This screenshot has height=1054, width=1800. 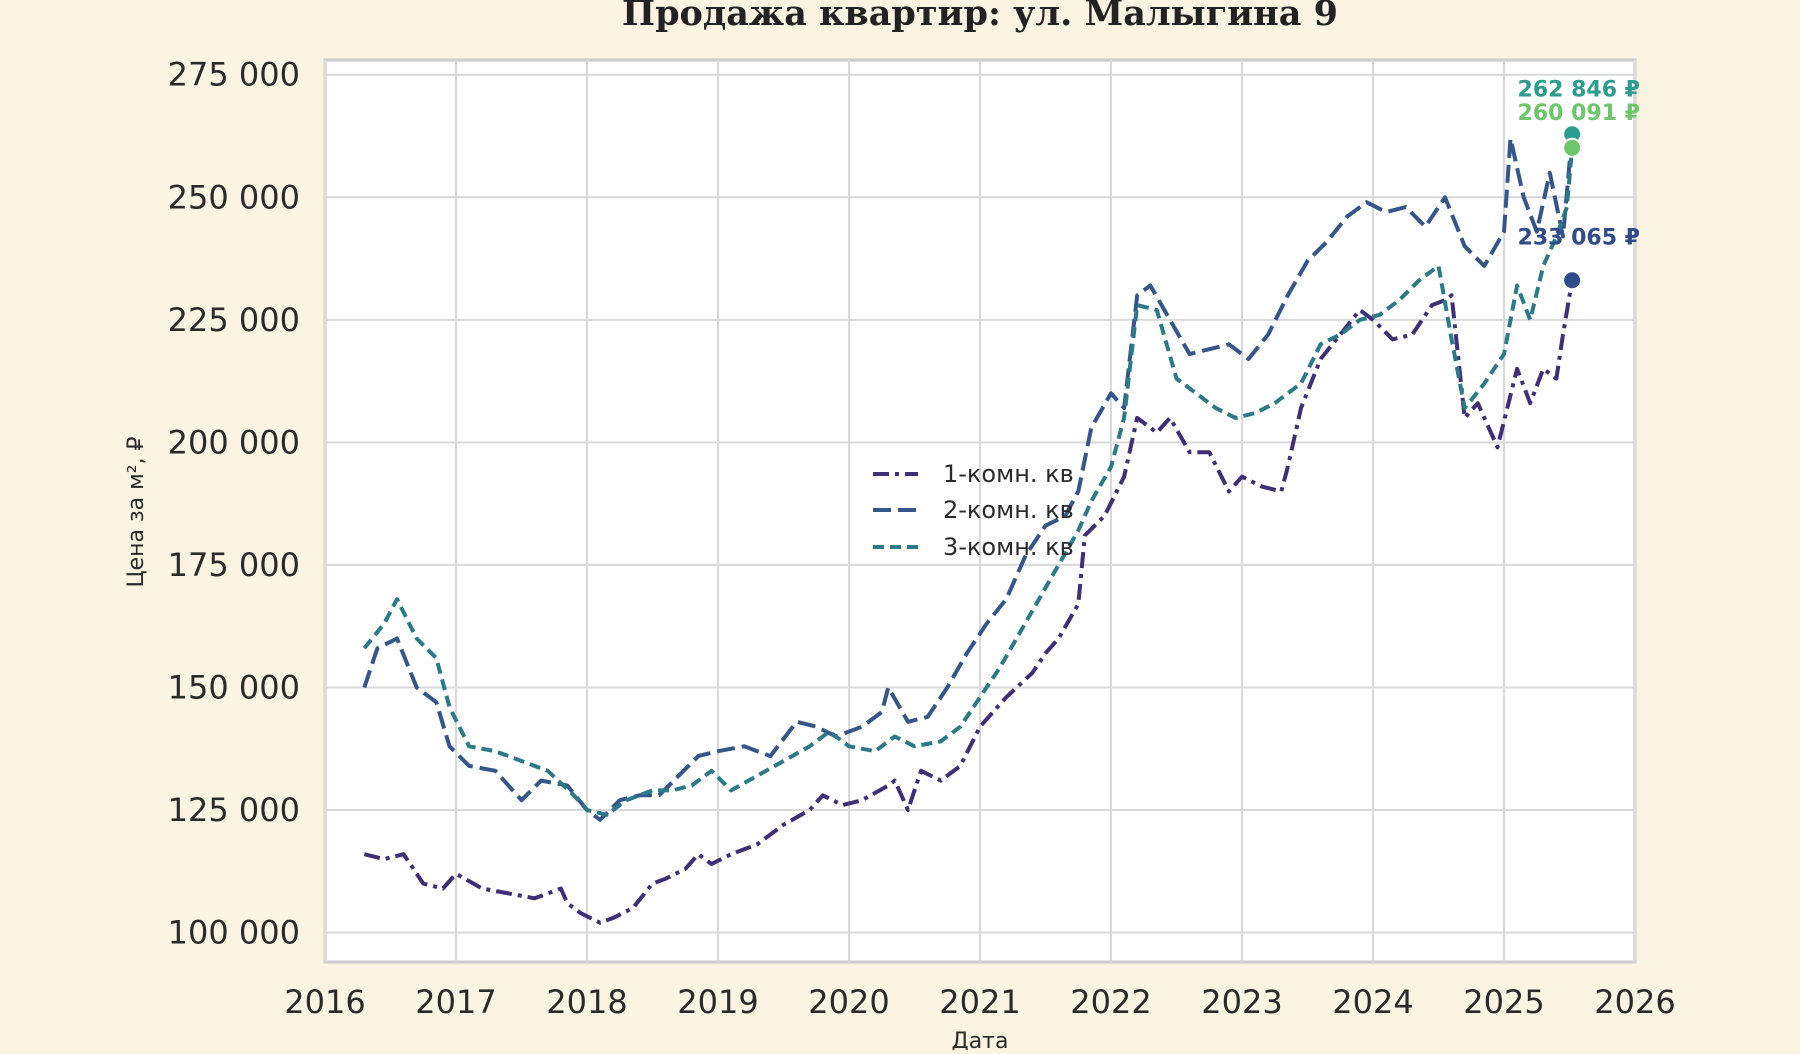 What do you see at coordinates (1110, 1002) in the screenshot?
I see `x-tick-label: 2022` at bounding box center [1110, 1002].